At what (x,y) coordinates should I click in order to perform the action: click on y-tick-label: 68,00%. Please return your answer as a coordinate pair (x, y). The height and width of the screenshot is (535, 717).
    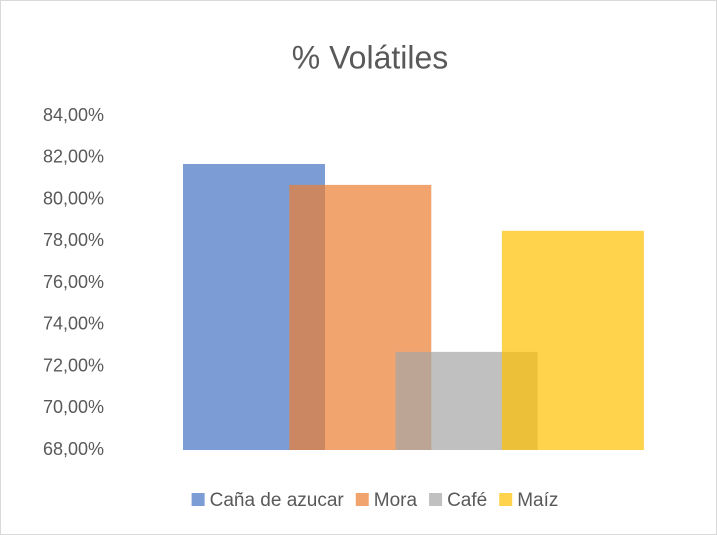
    Looking at the image, I should click on (73, 449).